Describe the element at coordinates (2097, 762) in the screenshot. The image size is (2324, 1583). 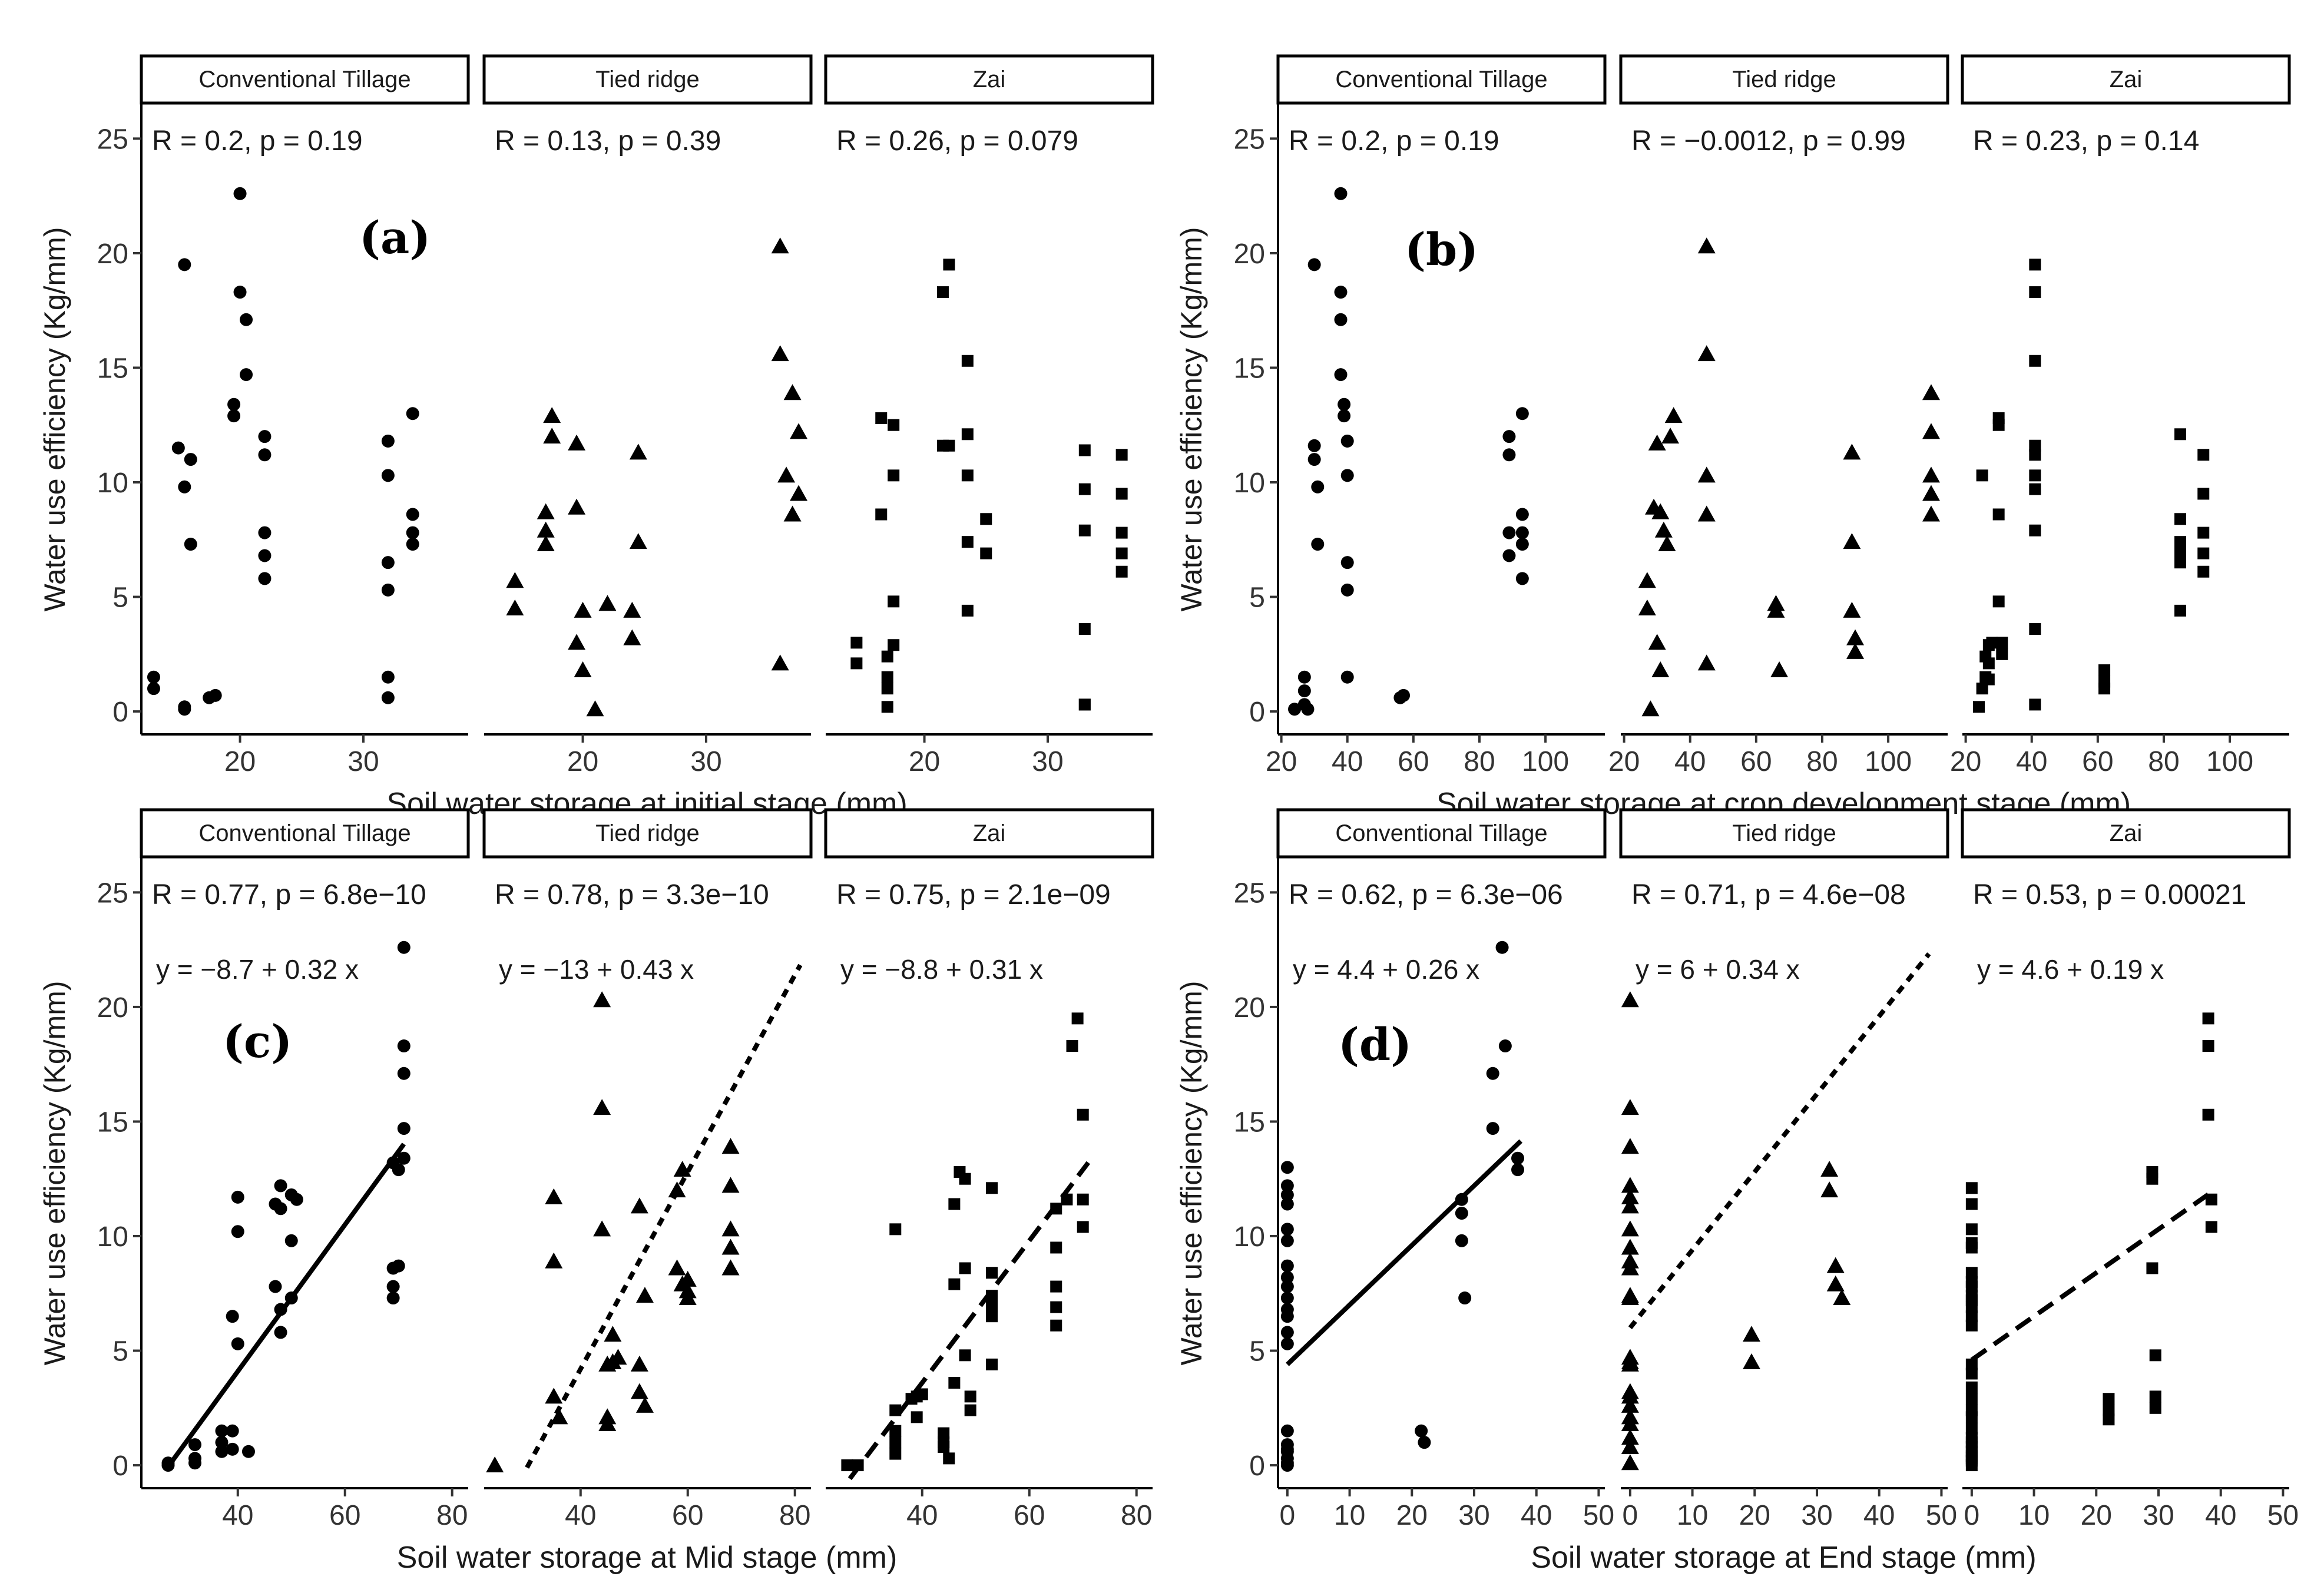
I see `x-tick-label: 60` at that location.